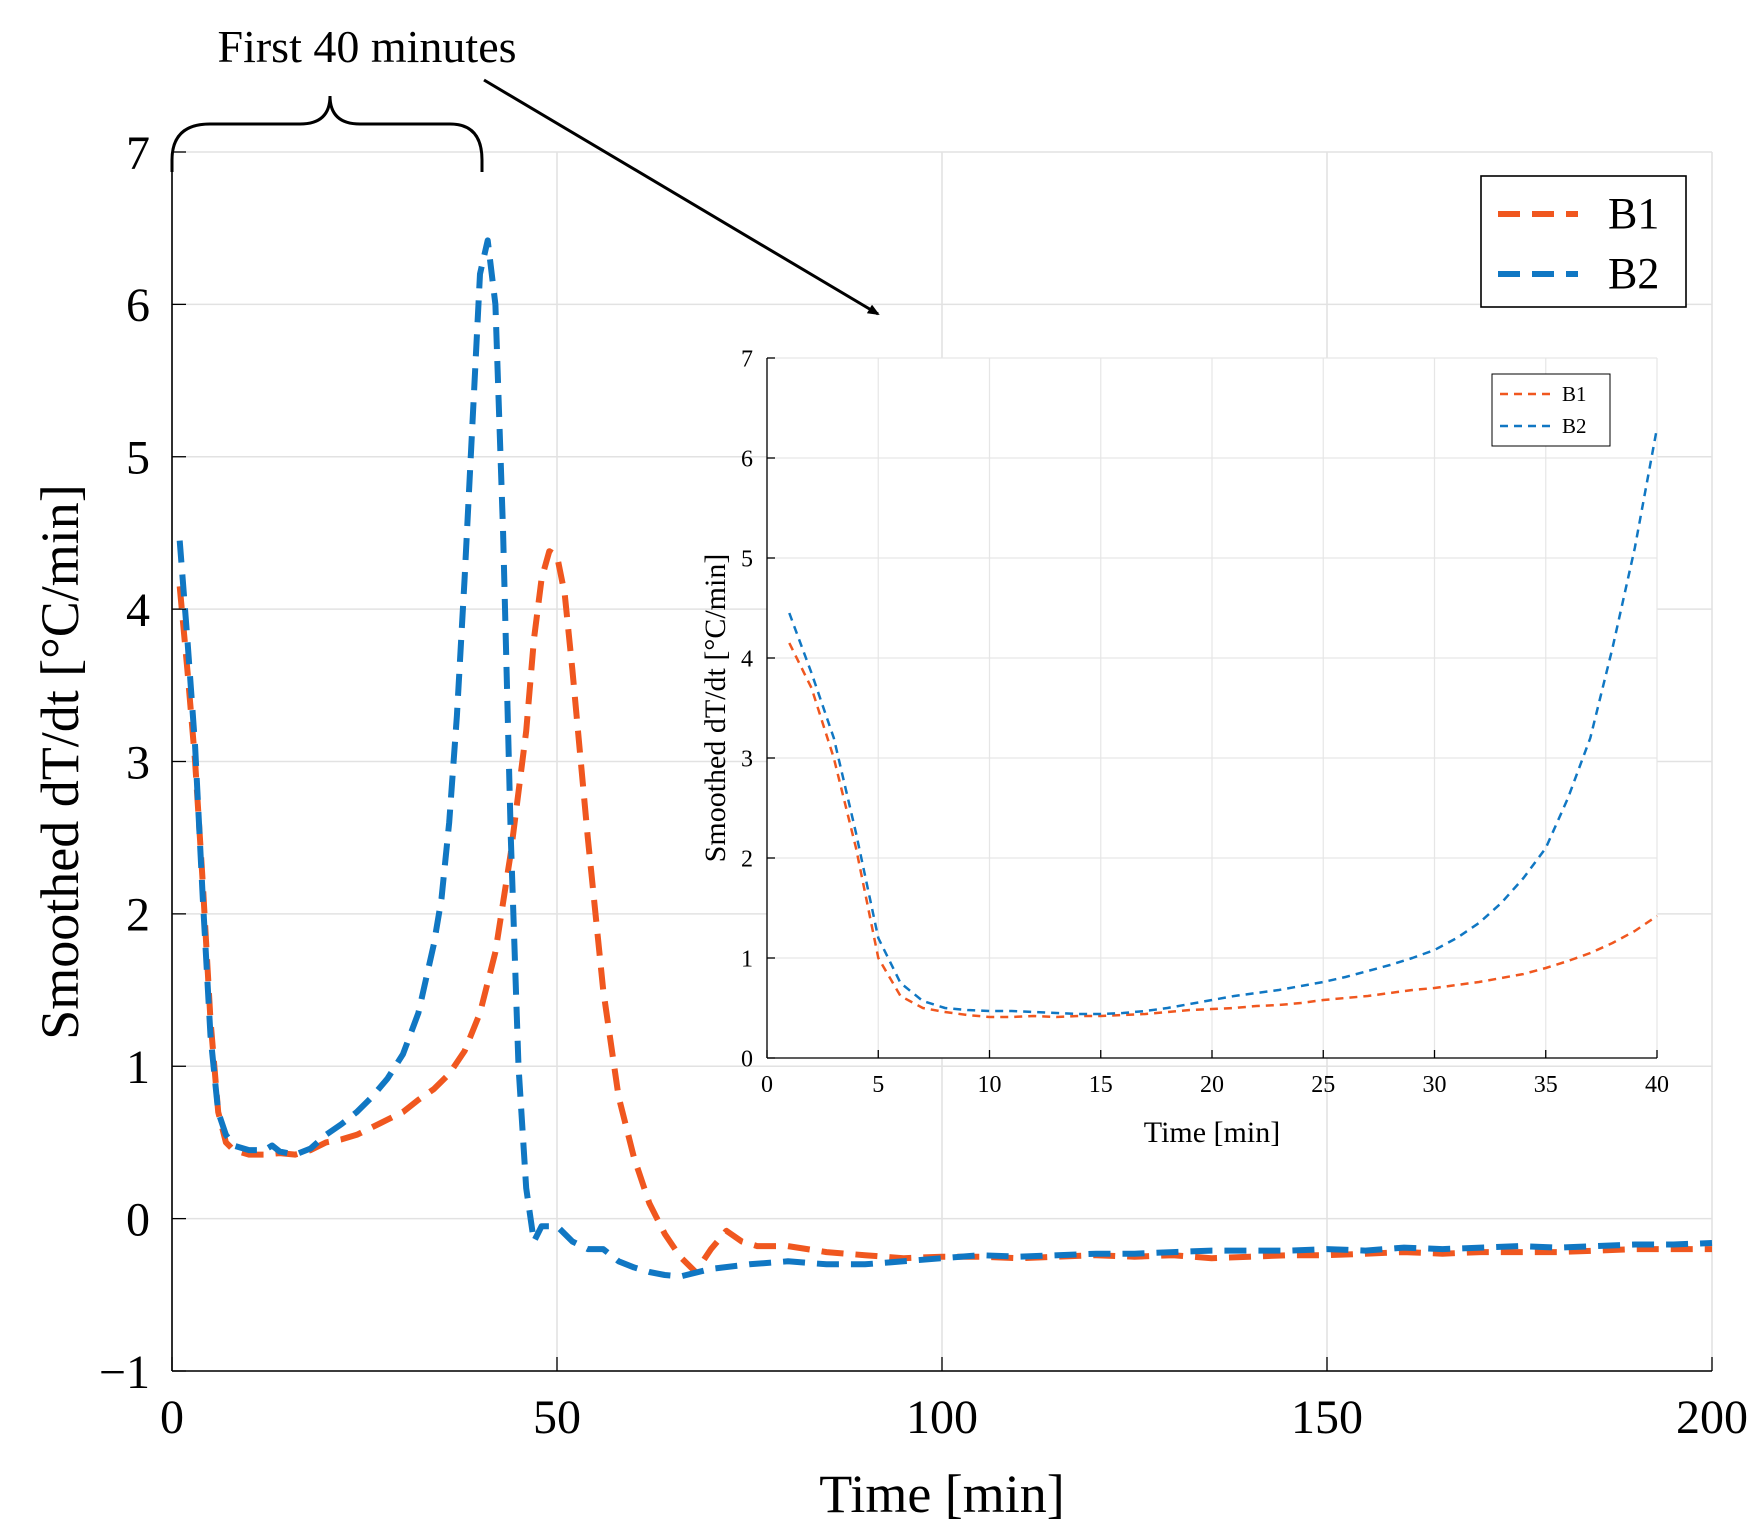 This screenshot has height=1535, width=1764. What do you see at coordinates (124, 1372) in the screenshot?
I see `main-y-tick-label--1: −1` at bounding box center [124, 1372].